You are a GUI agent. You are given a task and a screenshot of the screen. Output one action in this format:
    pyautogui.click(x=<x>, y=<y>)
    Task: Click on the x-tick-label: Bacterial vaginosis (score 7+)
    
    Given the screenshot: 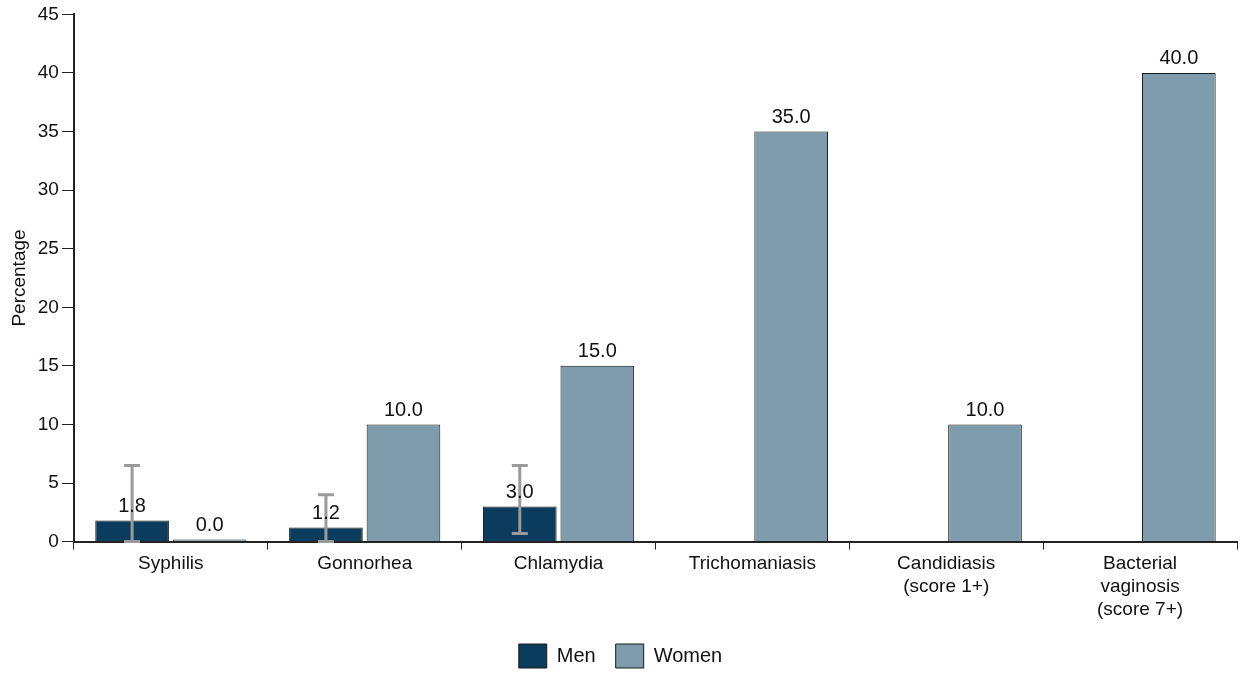 What is the action you would take?
    pyautogui.click(x=1140, y=585)
    